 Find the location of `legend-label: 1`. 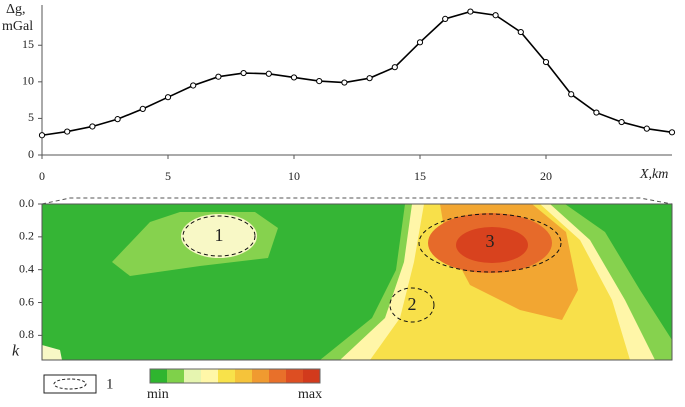

legend-label: 1 is located at coordinates (110, 384).